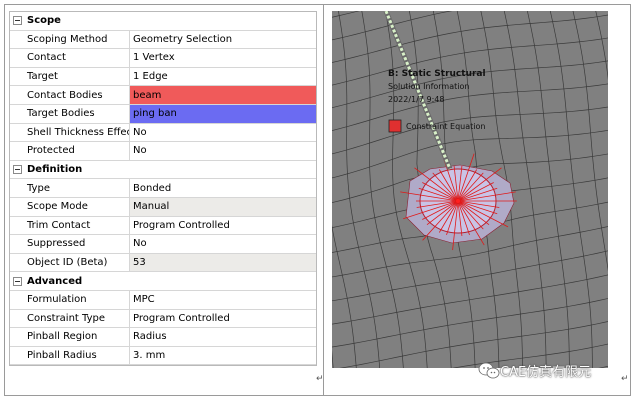  What do you see at coordinates (163, 281) in the screenshot?
I see `group-advanced: Advanced` at bounding box center [163, 281].